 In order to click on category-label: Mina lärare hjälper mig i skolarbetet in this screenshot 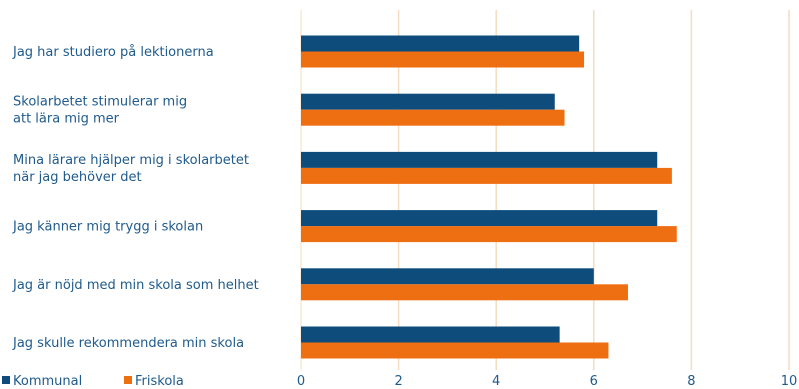, I will do `click(131, 160)`.